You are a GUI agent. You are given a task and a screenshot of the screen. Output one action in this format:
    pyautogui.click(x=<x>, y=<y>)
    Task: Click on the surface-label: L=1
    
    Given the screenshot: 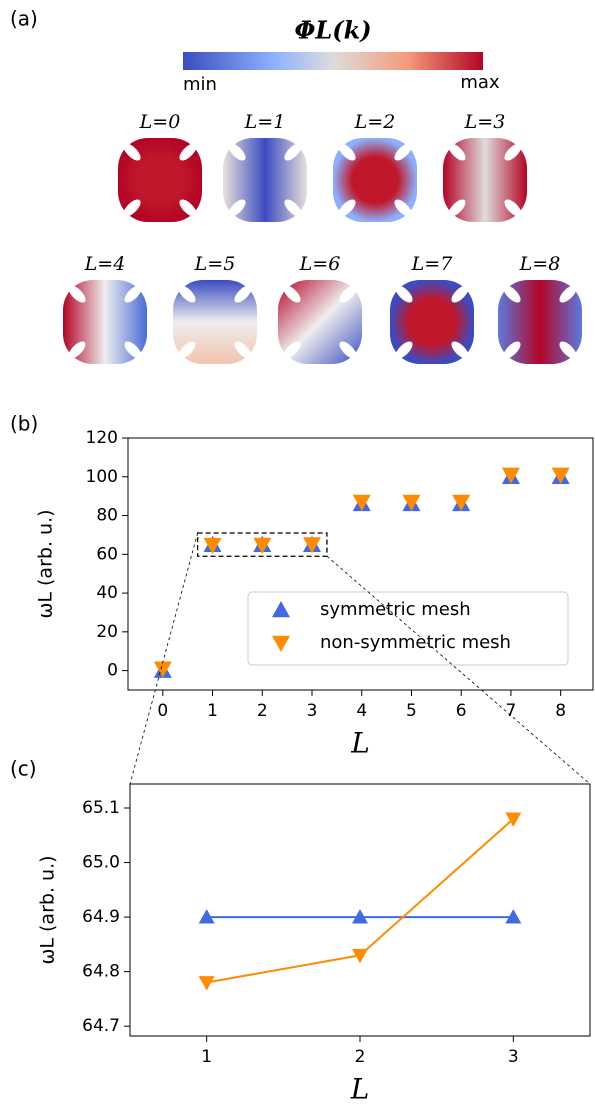 What is the action you would take?
    pyautogui.click(x=265, y=122)
    